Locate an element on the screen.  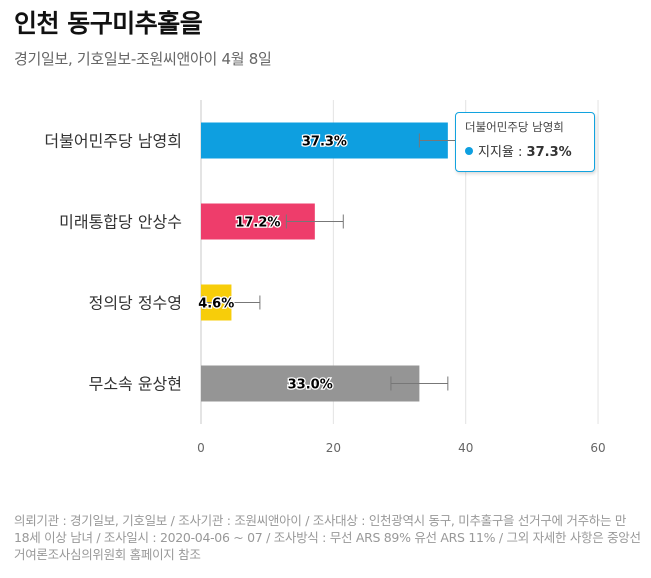
x-tick-label: 60 is located at coordinates (597, 448).